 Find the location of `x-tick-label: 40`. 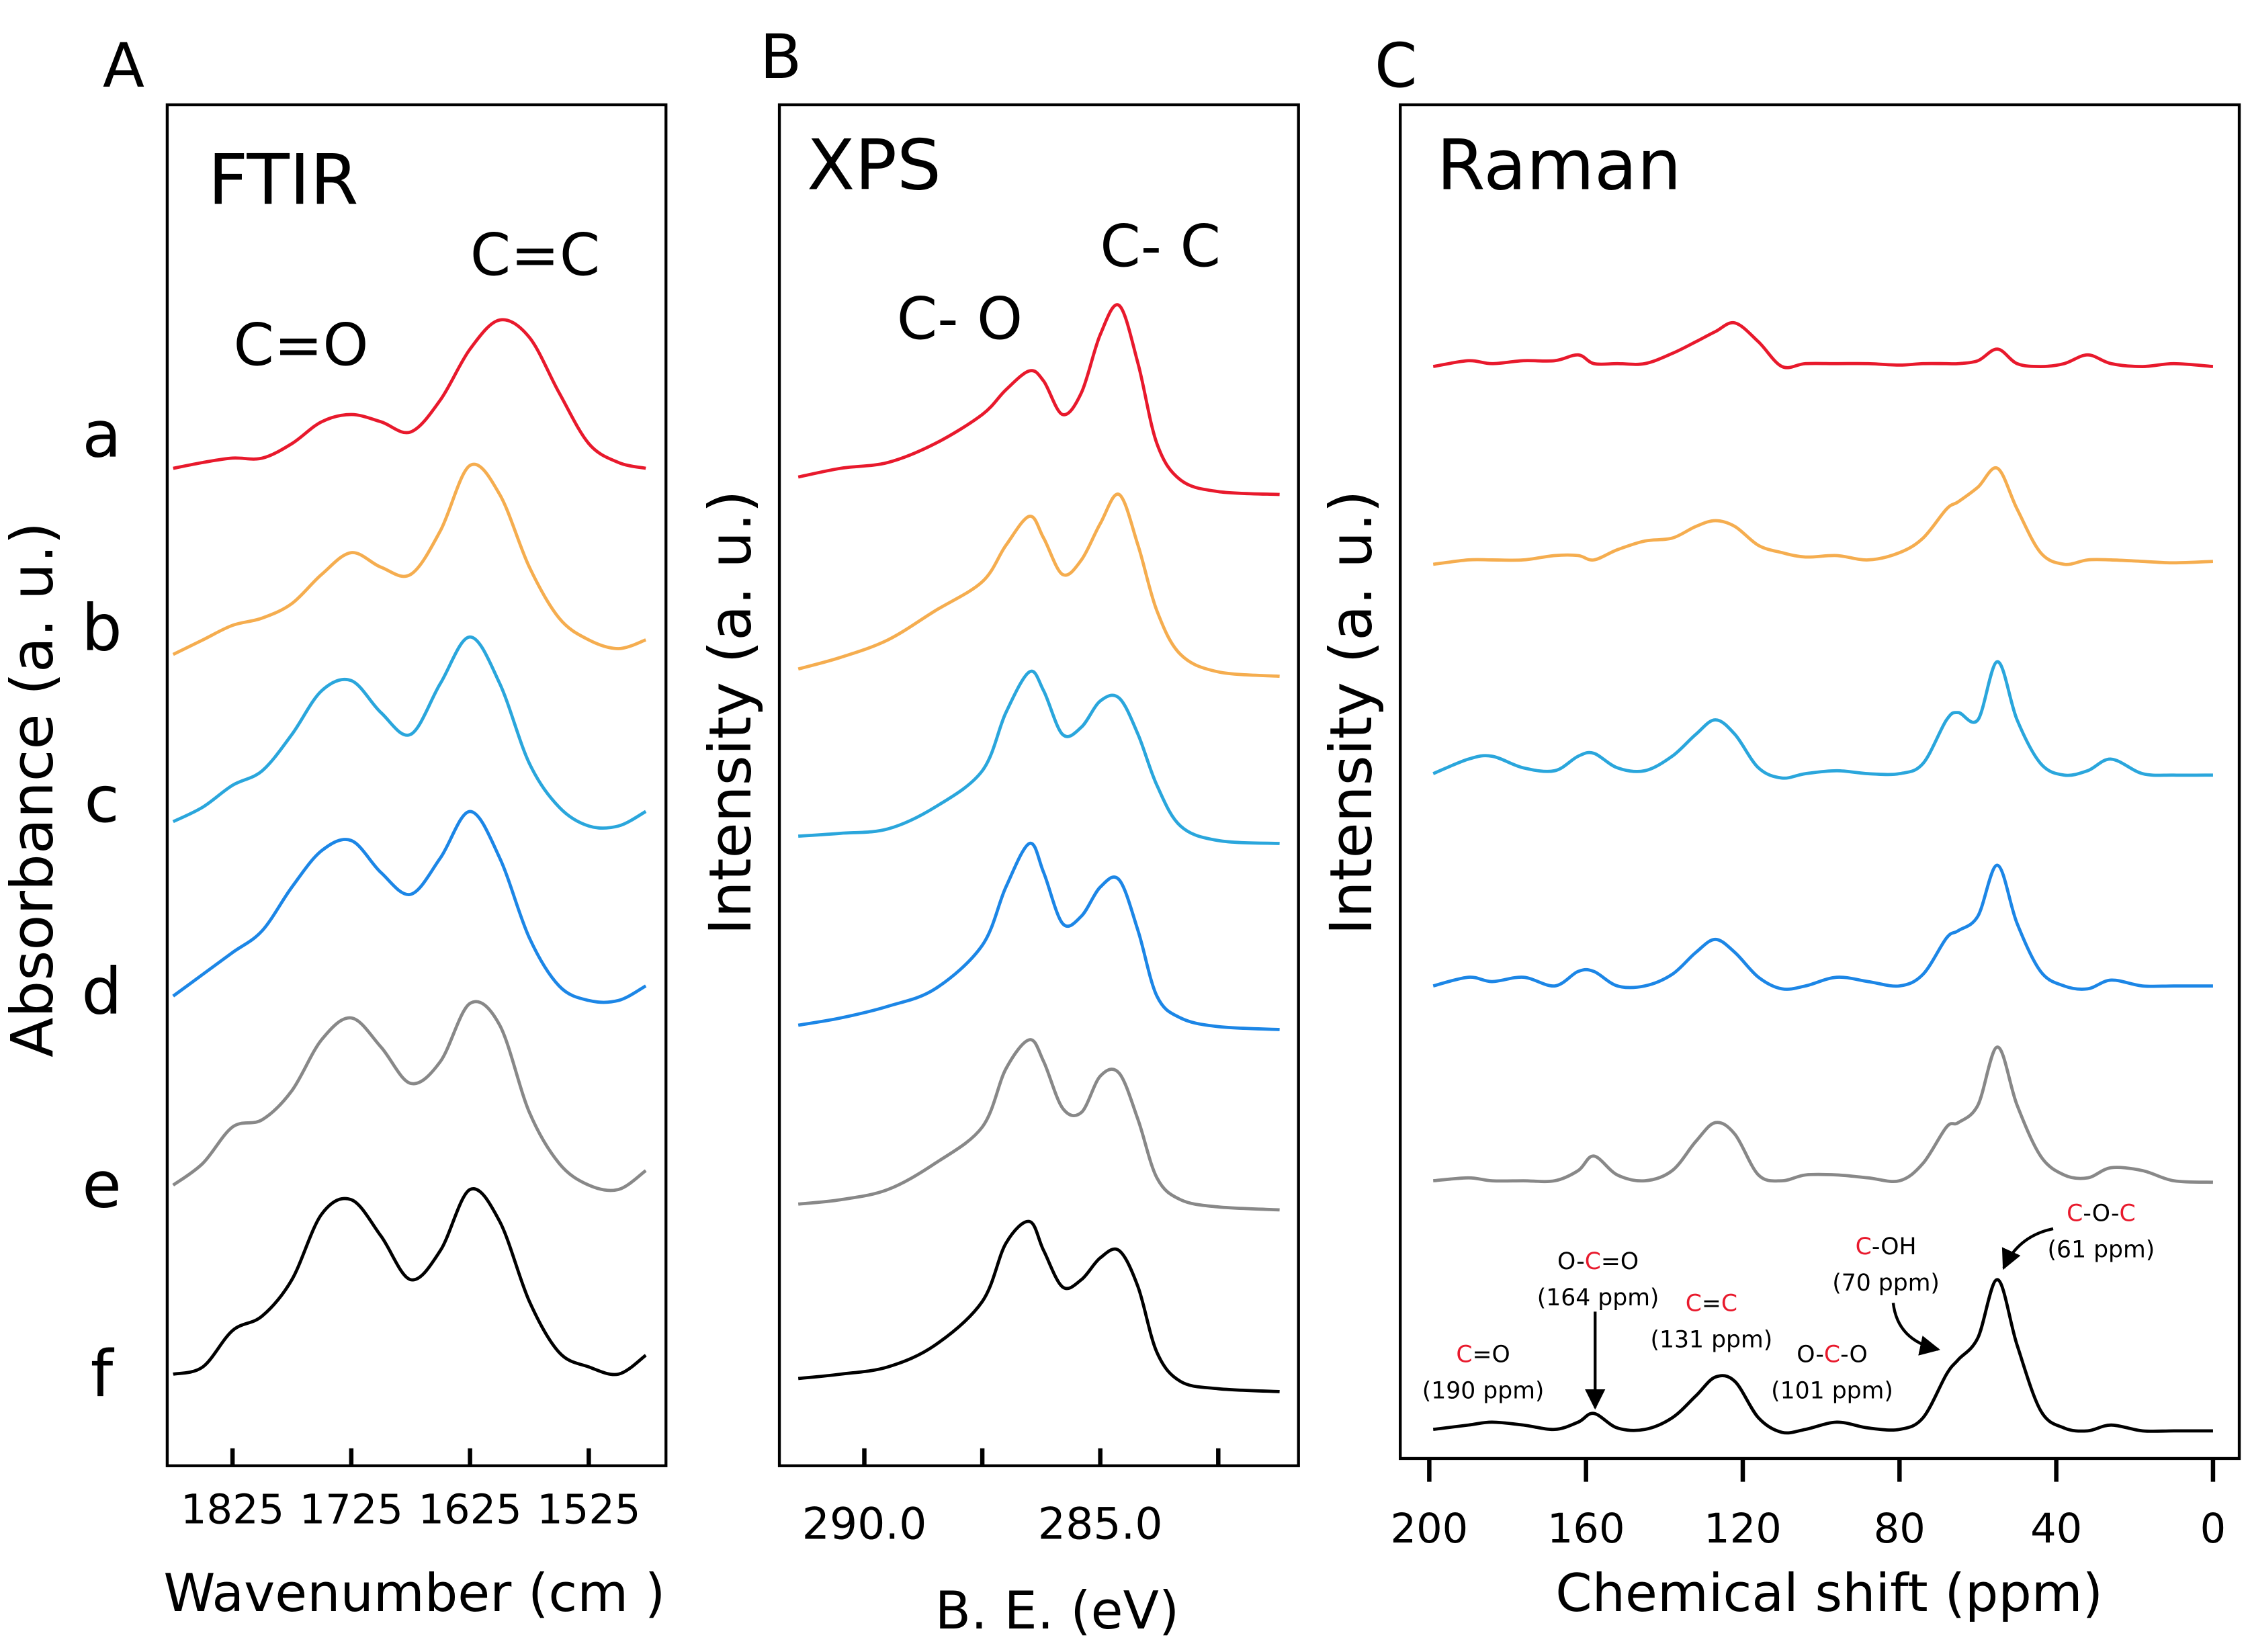

x-tick-label: 40 is located at coordinates (2056, 1529).